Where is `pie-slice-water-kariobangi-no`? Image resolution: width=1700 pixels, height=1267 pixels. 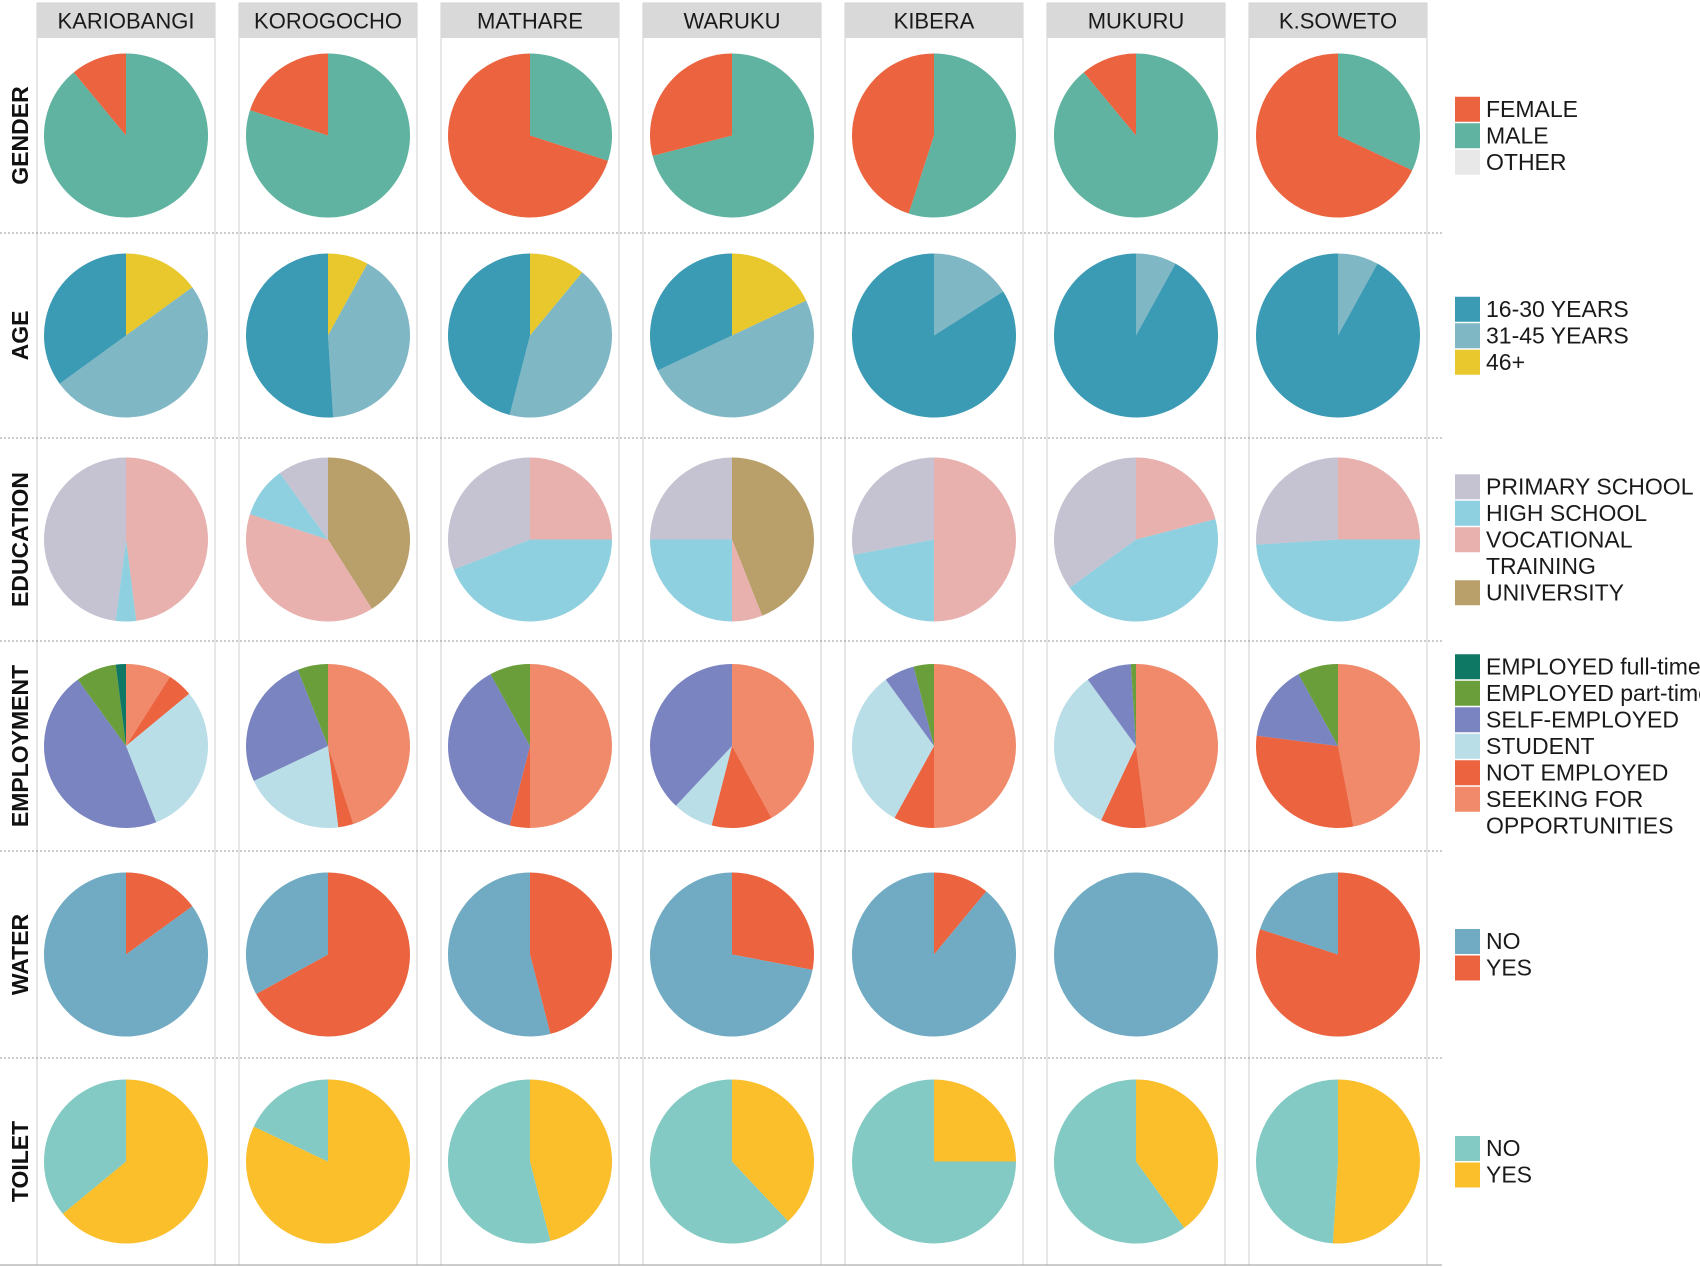 pie-slice-water-kariobangi-no is located at coordinates (125, 954).